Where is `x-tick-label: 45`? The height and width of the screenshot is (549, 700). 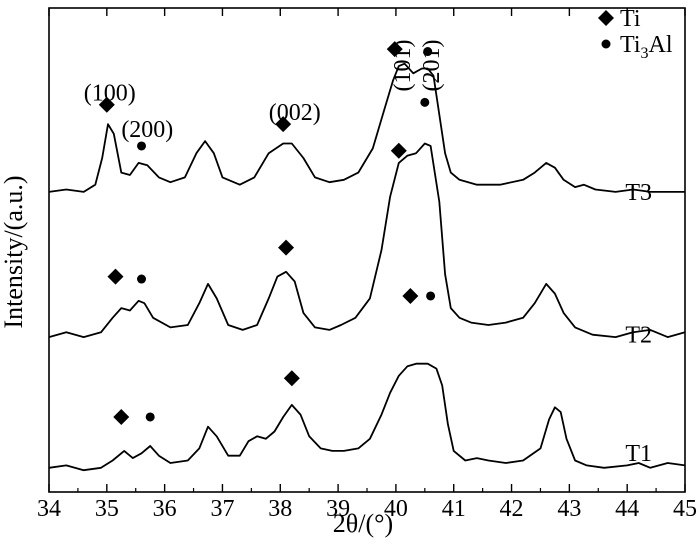
x-tick-label: 45 is located at coordinates (685, 509).